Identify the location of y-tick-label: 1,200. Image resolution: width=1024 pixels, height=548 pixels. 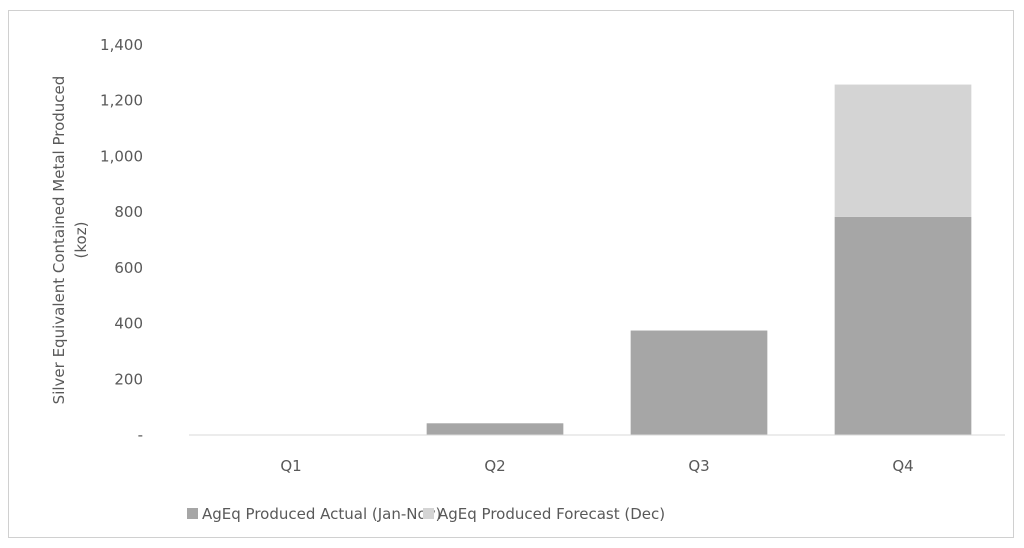
(121, 101).